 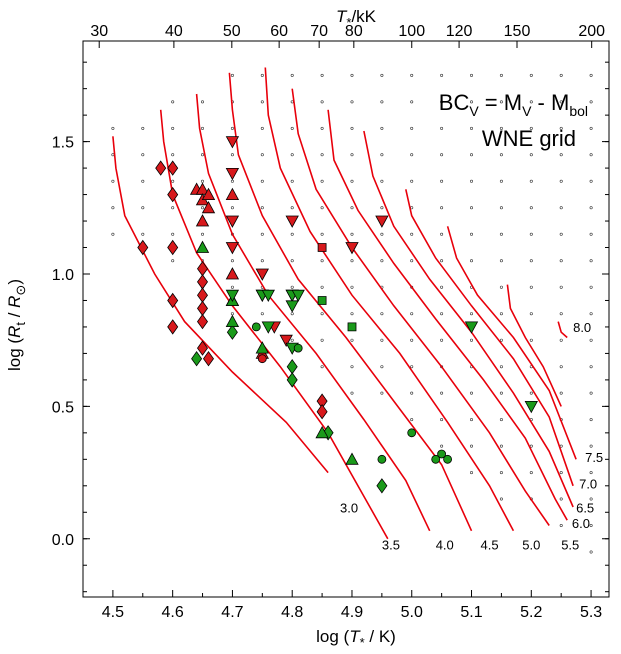 I want to click on x-tick-label: 5.1, so click(x=471, y=612).